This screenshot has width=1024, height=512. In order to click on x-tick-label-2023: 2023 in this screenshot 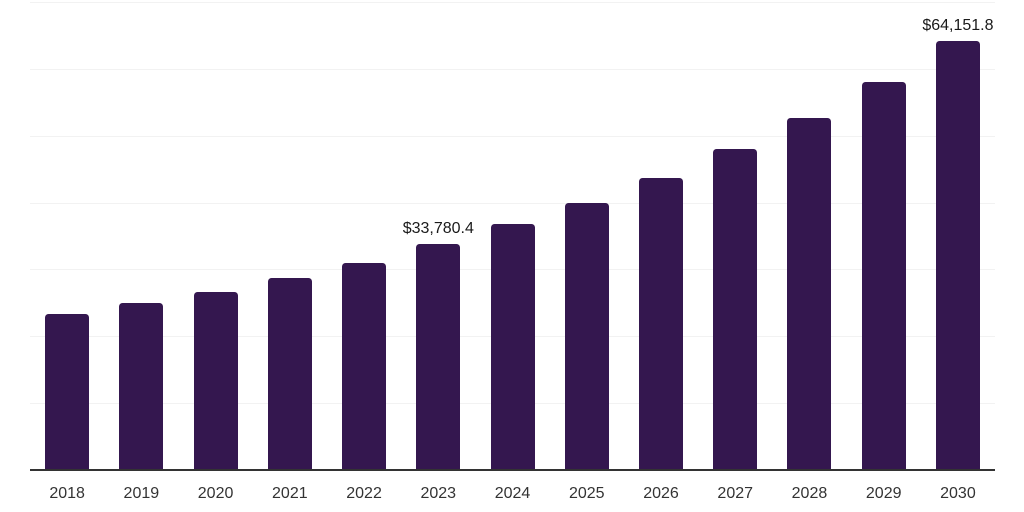, I will do `click(438, 493)`.